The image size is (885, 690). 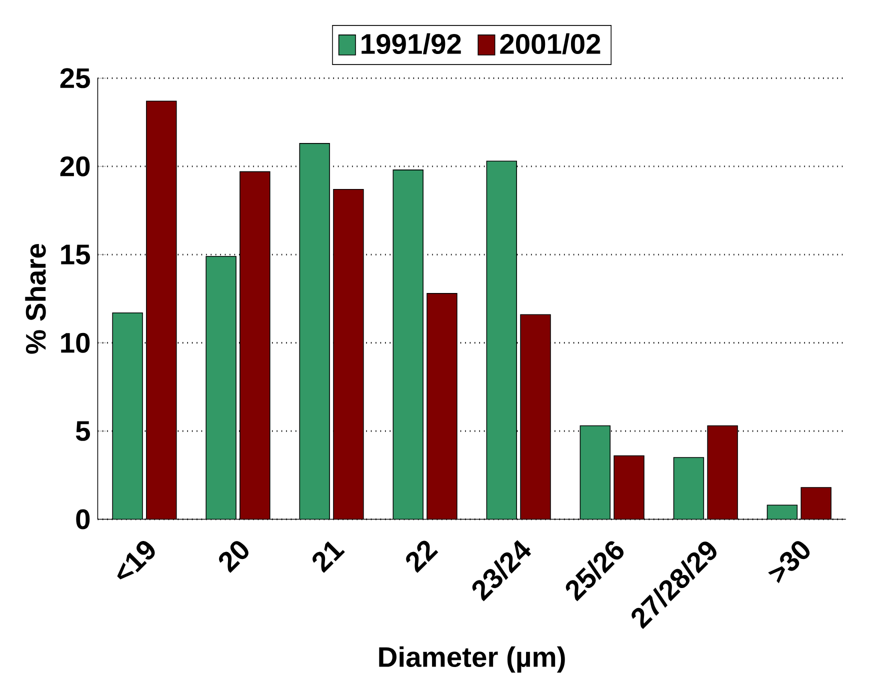 I want to click on y-axis-title: % Share, so click(x=35, y=299).